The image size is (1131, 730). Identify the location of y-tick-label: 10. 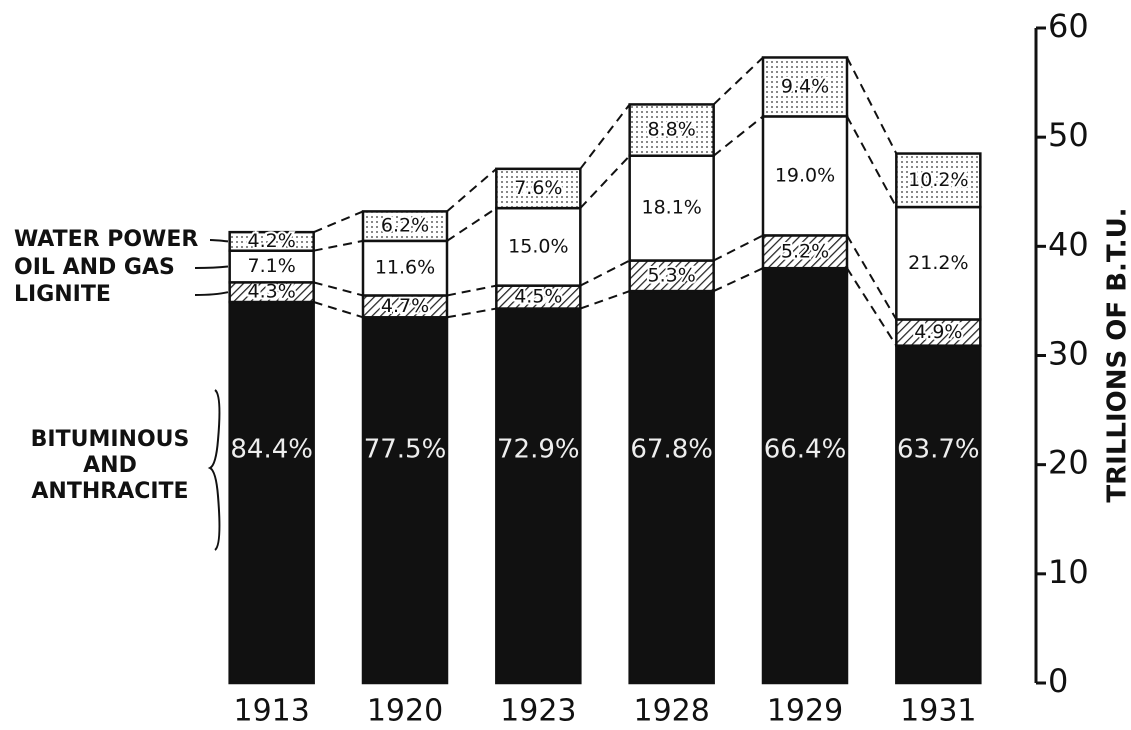
(1068, 572).